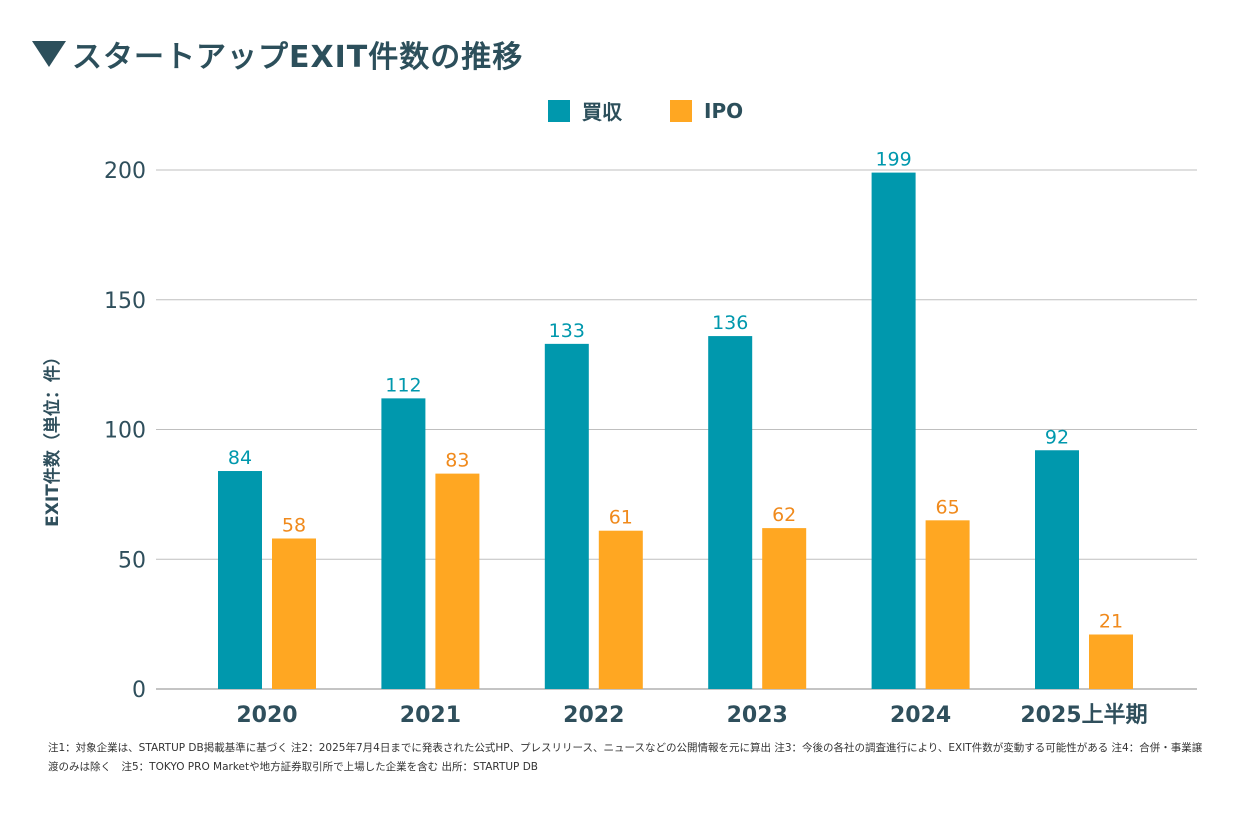 Image resolution: width=1242 pixels, height=821 pixels. Describe the element at coordinates (948, 507) in the screenshot. I see `data-label-ipo: 65` at that location.